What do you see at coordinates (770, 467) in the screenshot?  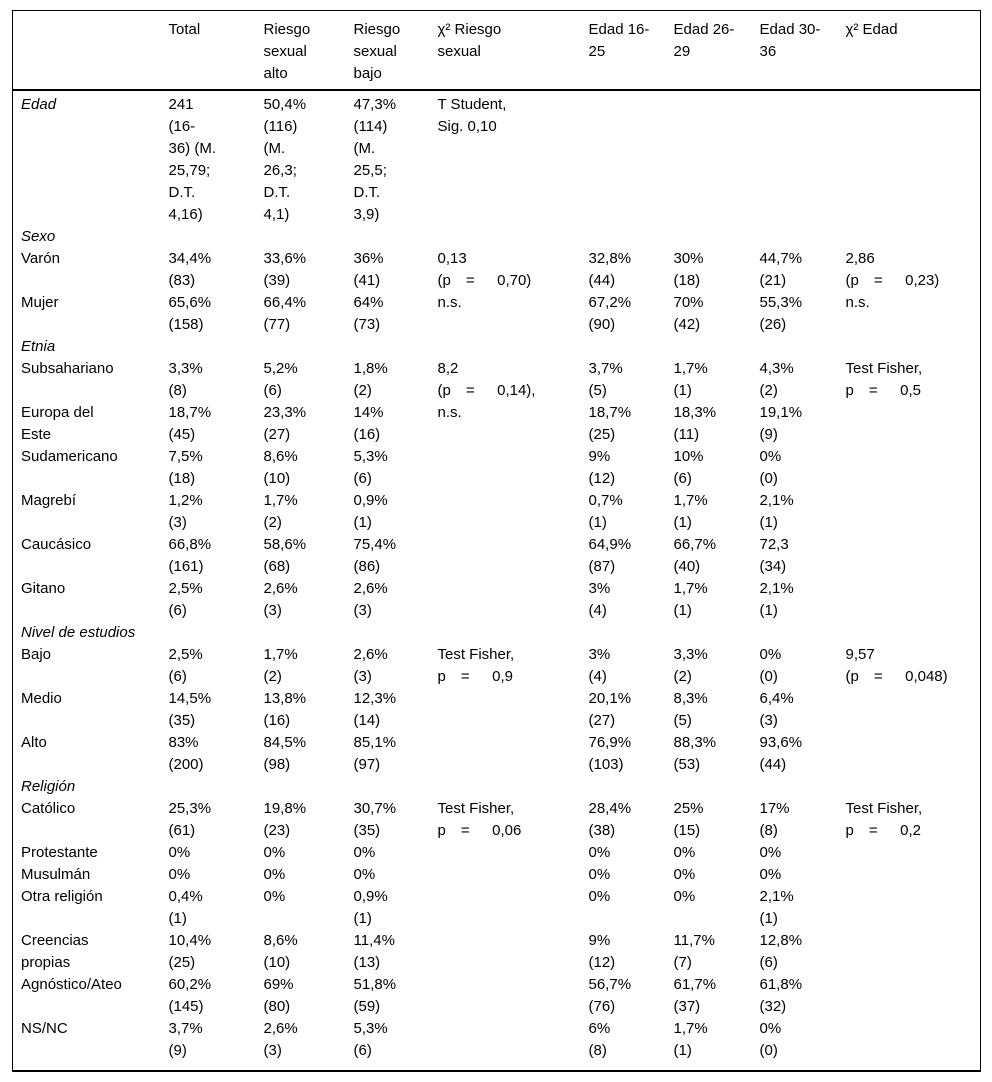 I see `cell-e3036: 0% (0)` at bounding box center [770, 467].